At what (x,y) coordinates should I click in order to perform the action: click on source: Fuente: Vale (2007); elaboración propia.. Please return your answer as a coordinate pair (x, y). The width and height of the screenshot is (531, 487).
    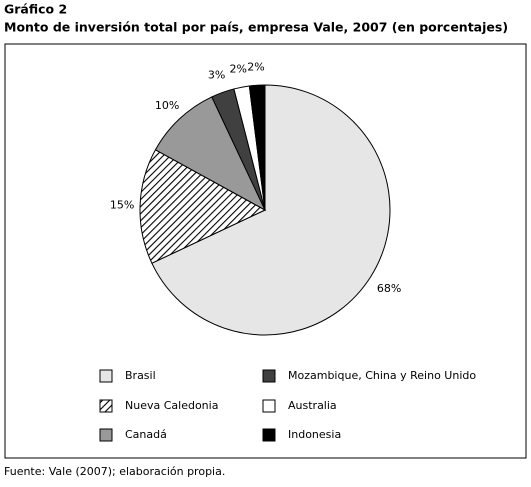
    Looking at the image, I should click on (114, 471).